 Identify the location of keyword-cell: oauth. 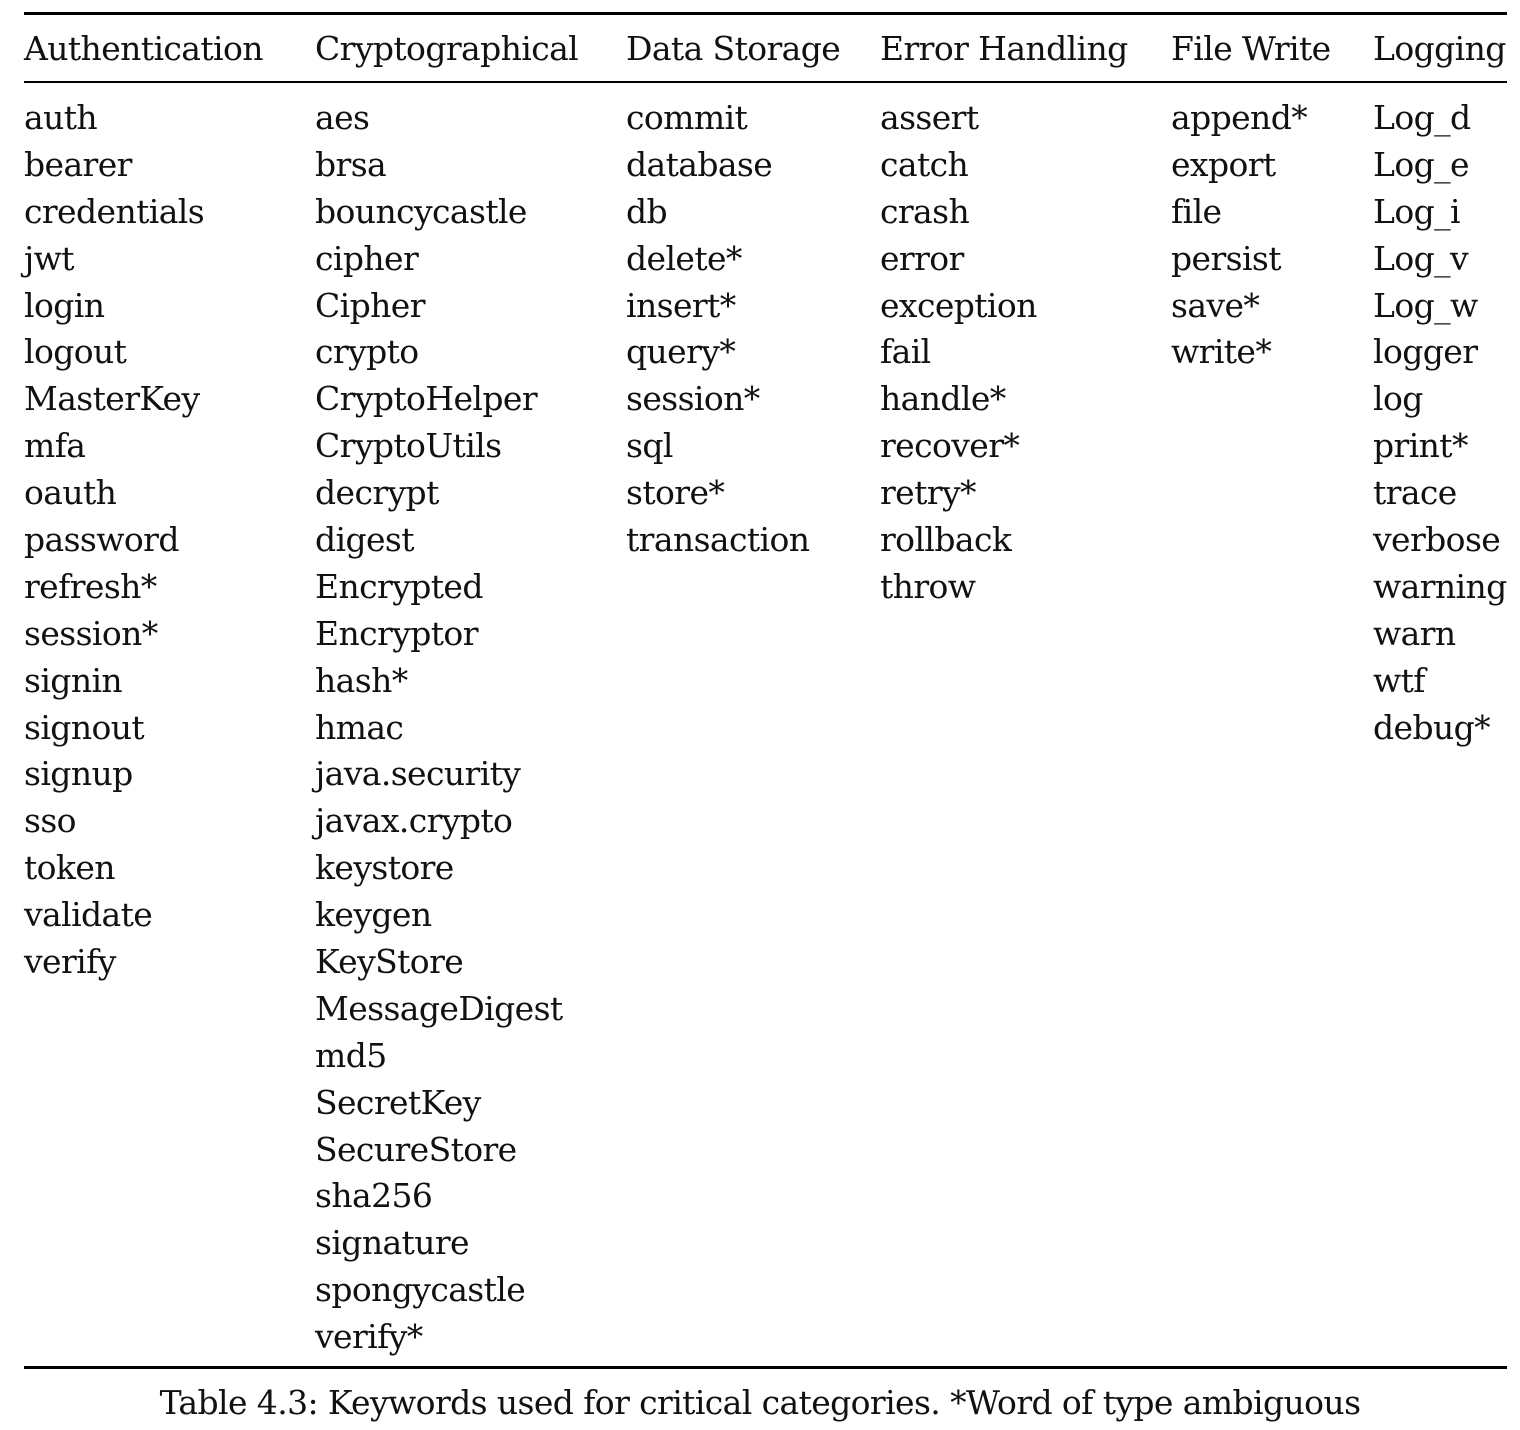
(70, 493).